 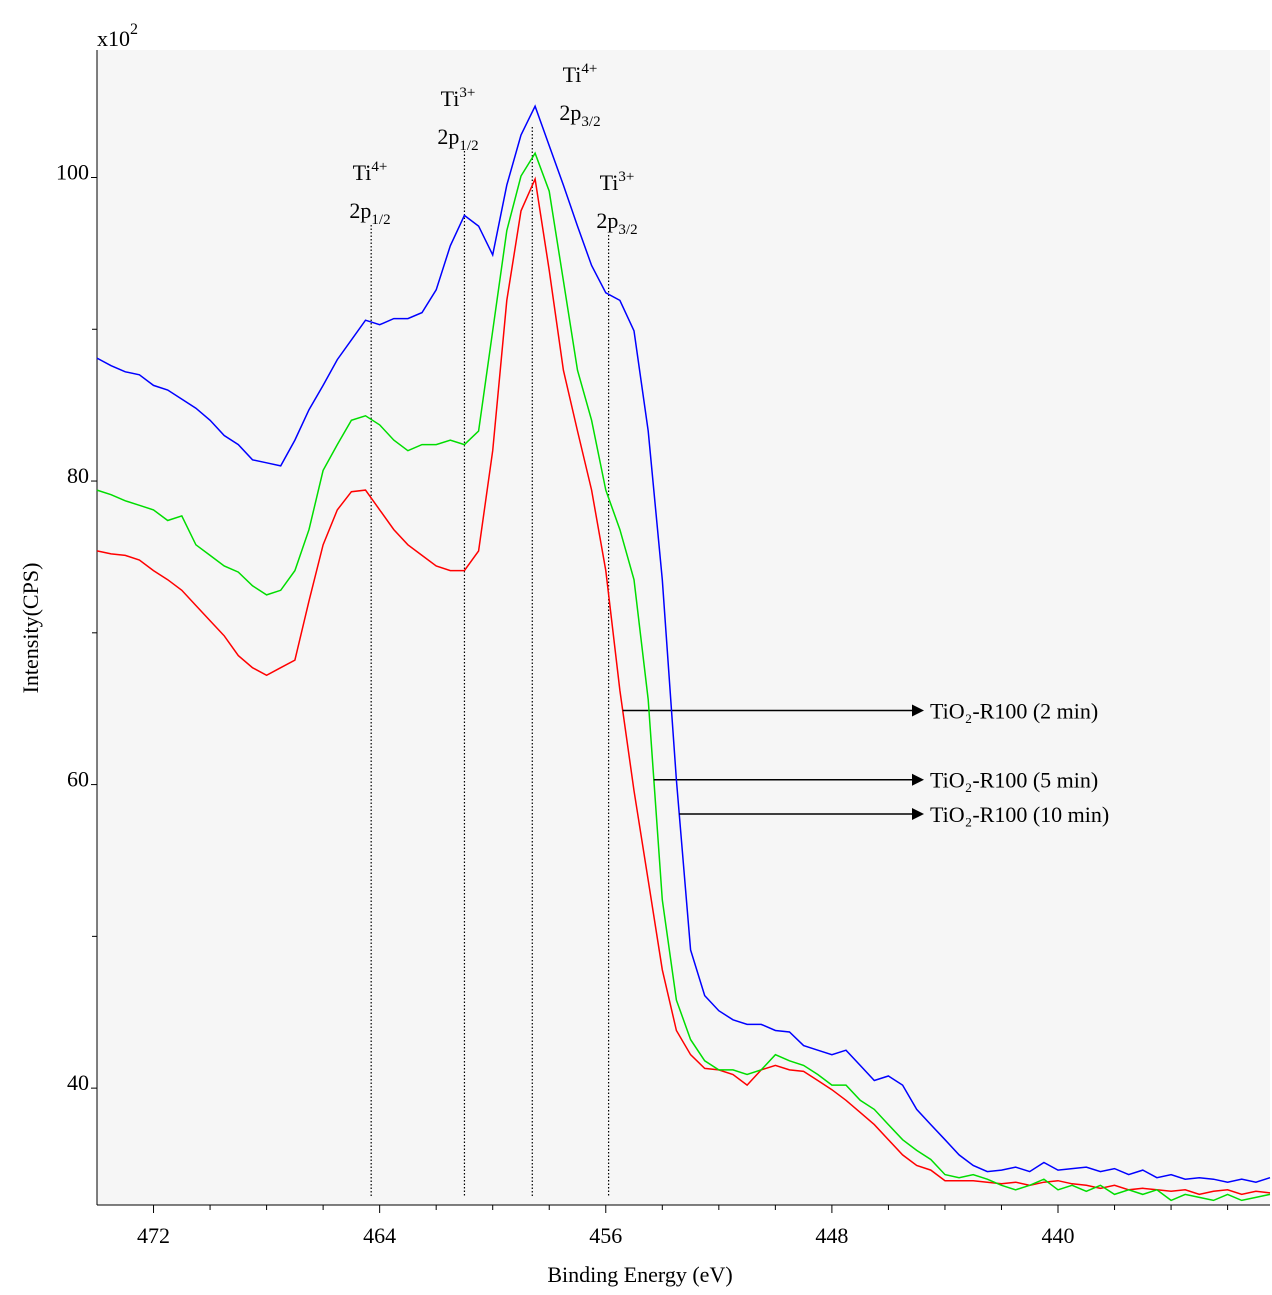 I want to click on y-tick-label: 40, so click(x=78, y=1082).